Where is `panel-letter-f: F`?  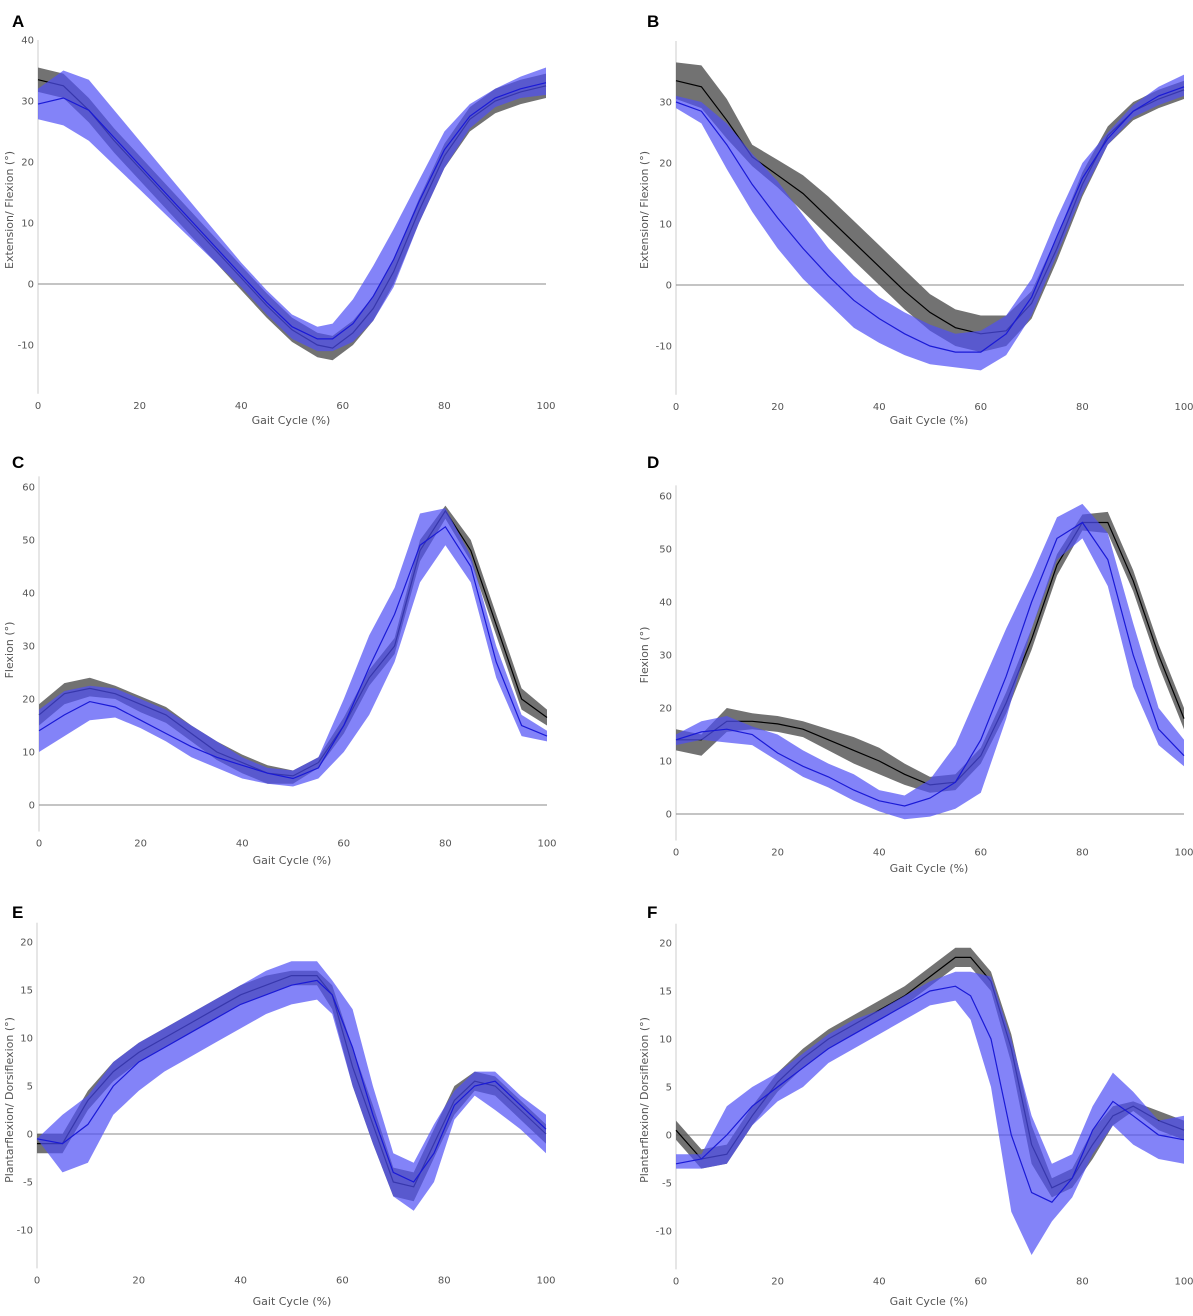 panel-letter-f: F is located at coordinates (652, 912).